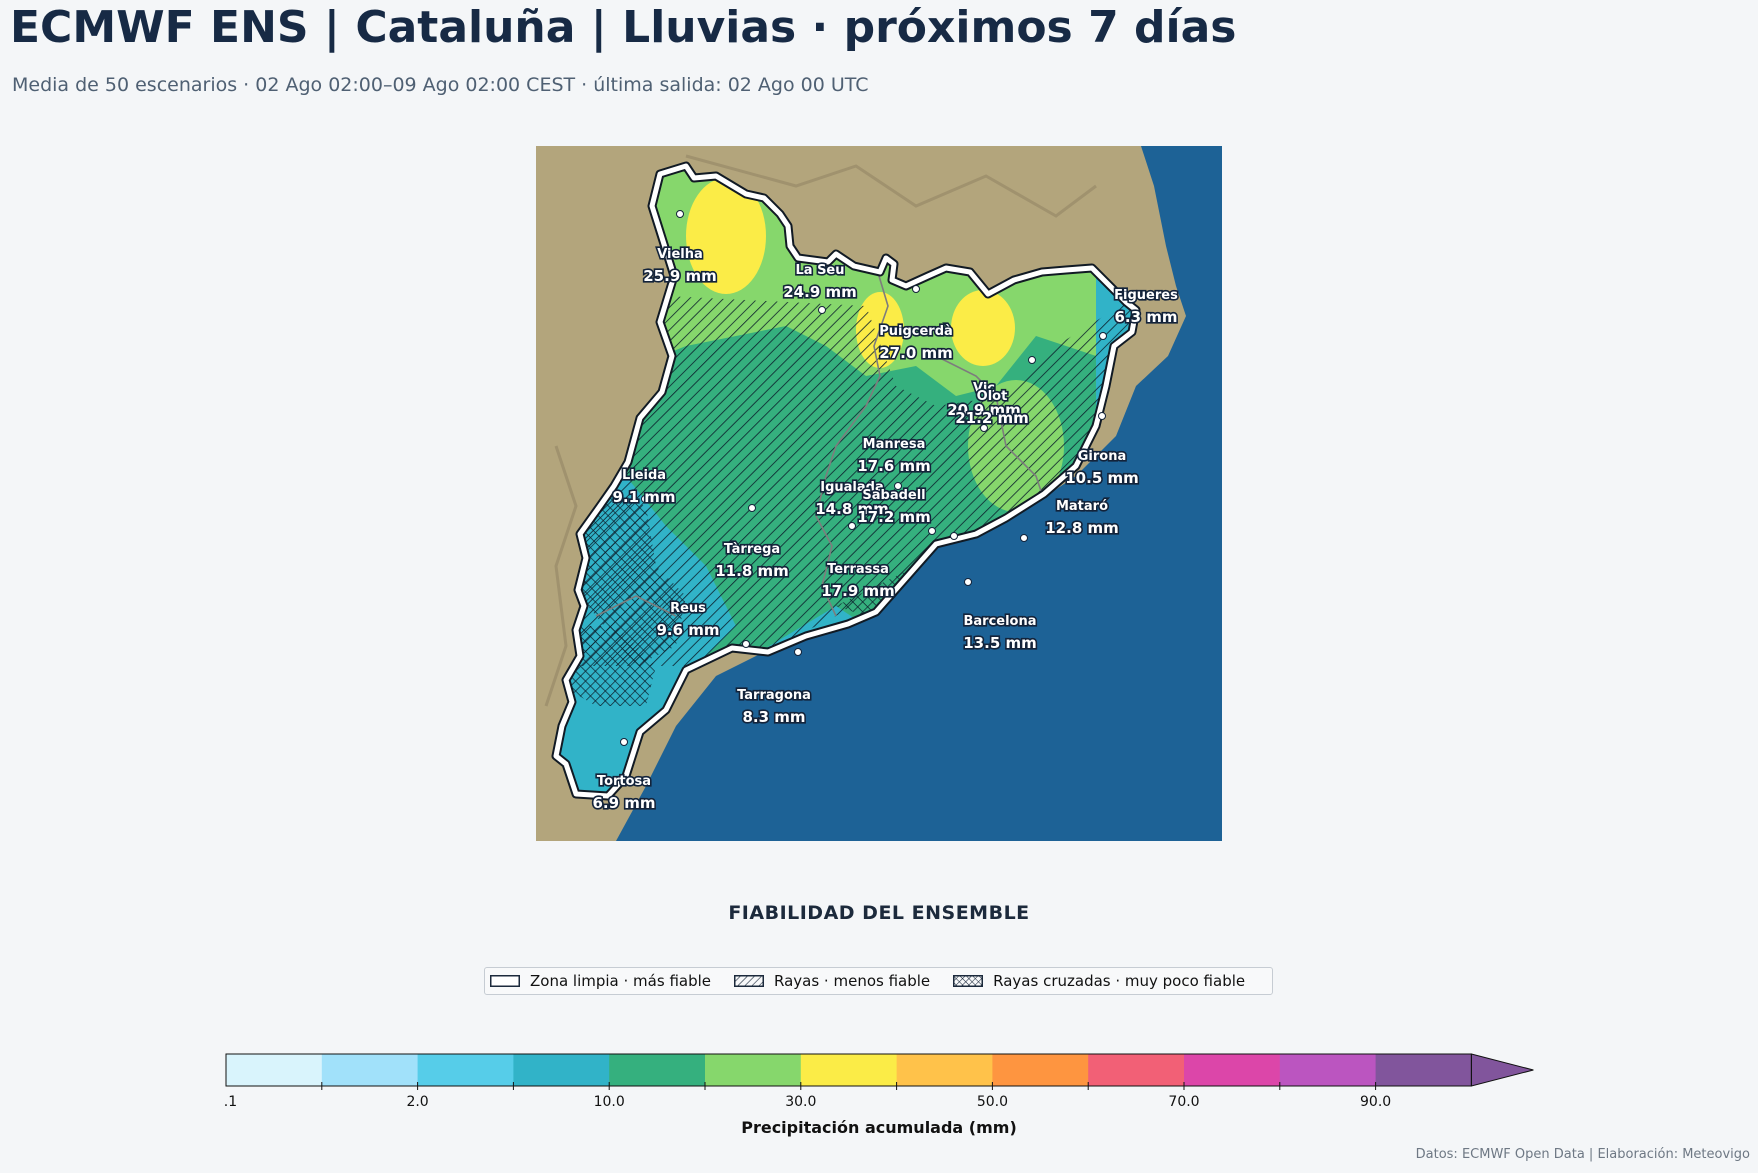  I want to click on legend-item-clean: Zona limpia · más fiable, so click(600, 981).